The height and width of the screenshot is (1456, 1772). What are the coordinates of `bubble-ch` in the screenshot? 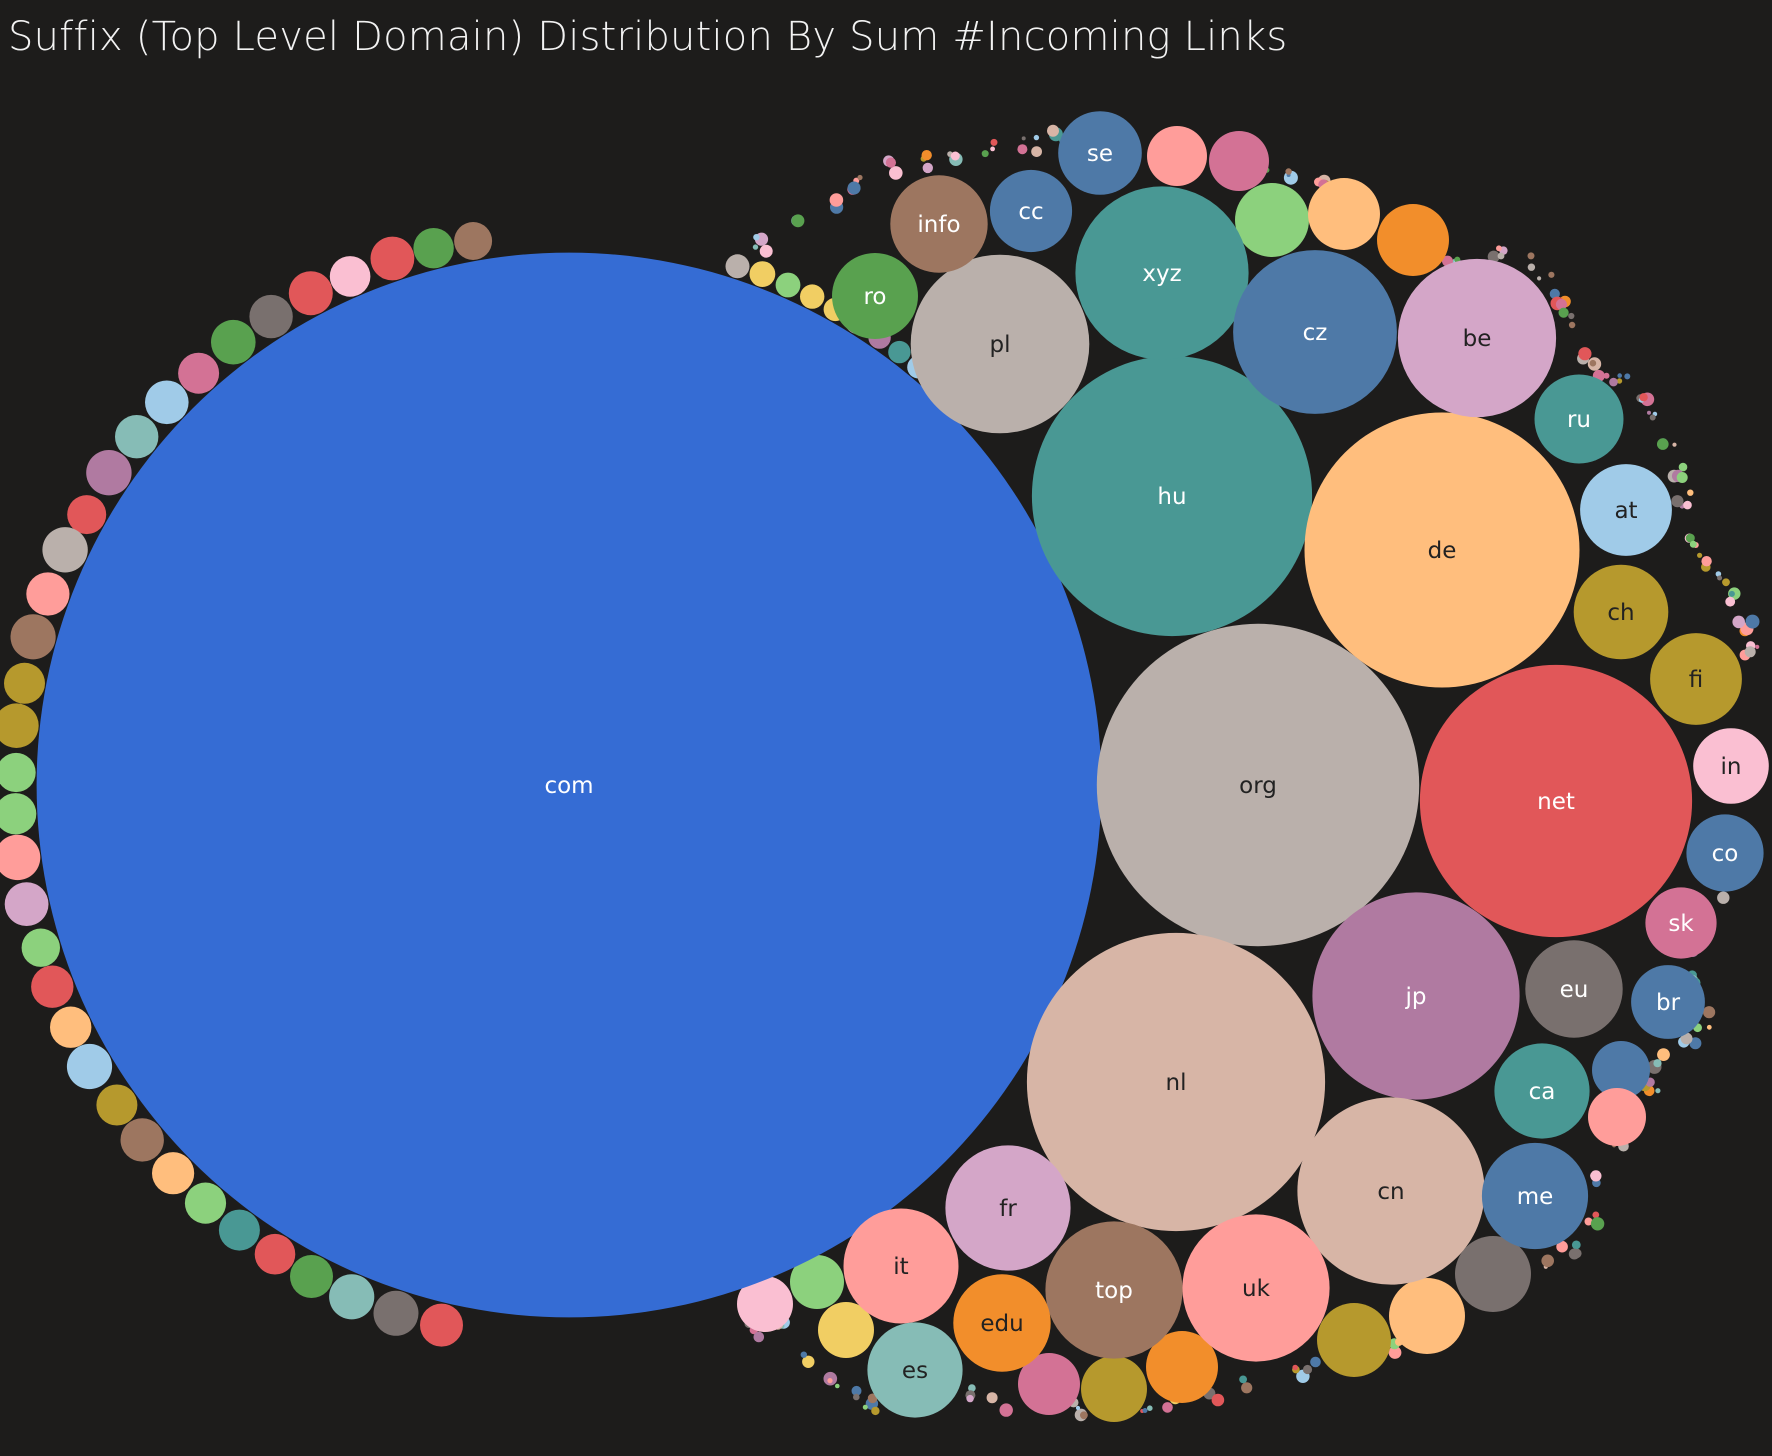 It's located at (1621, 612).